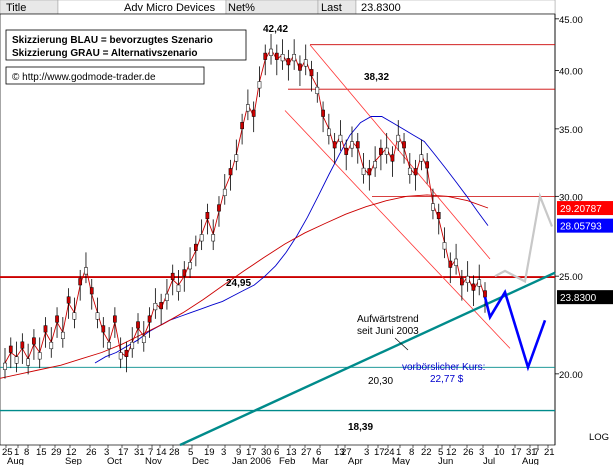  I want to click on x-day-label: 15, so click(41, 452).